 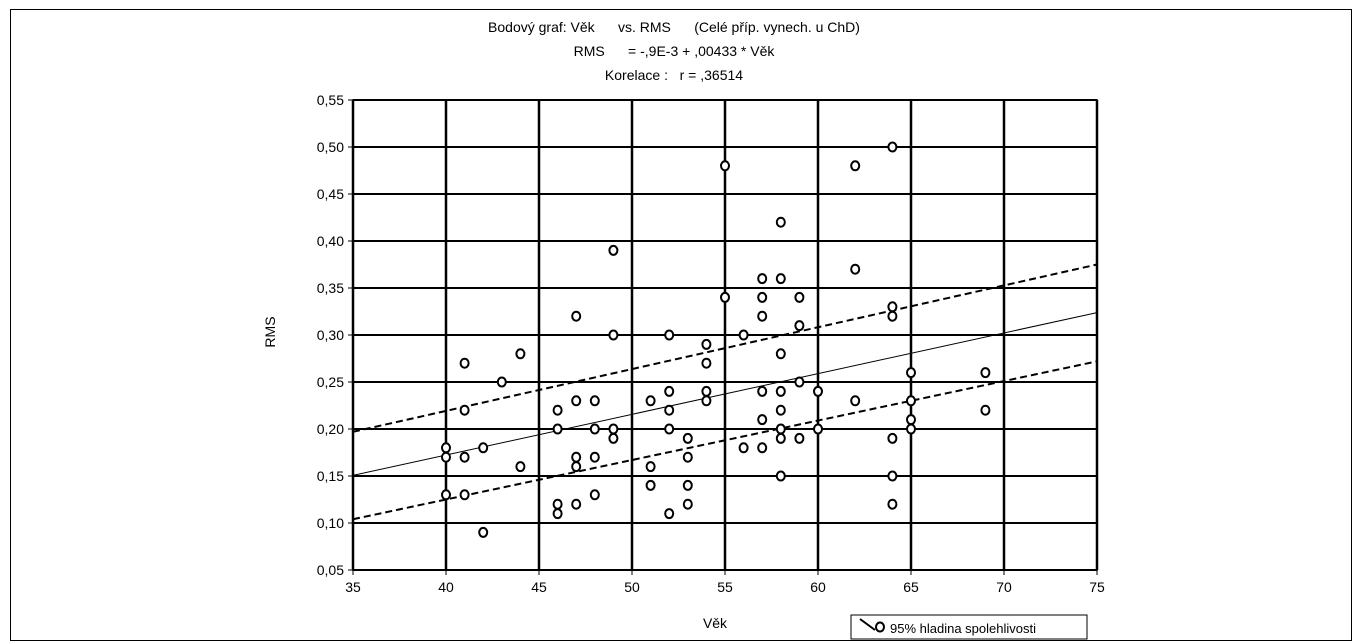 I want to click on confidence-band-upper, so click(x=725, y=348).